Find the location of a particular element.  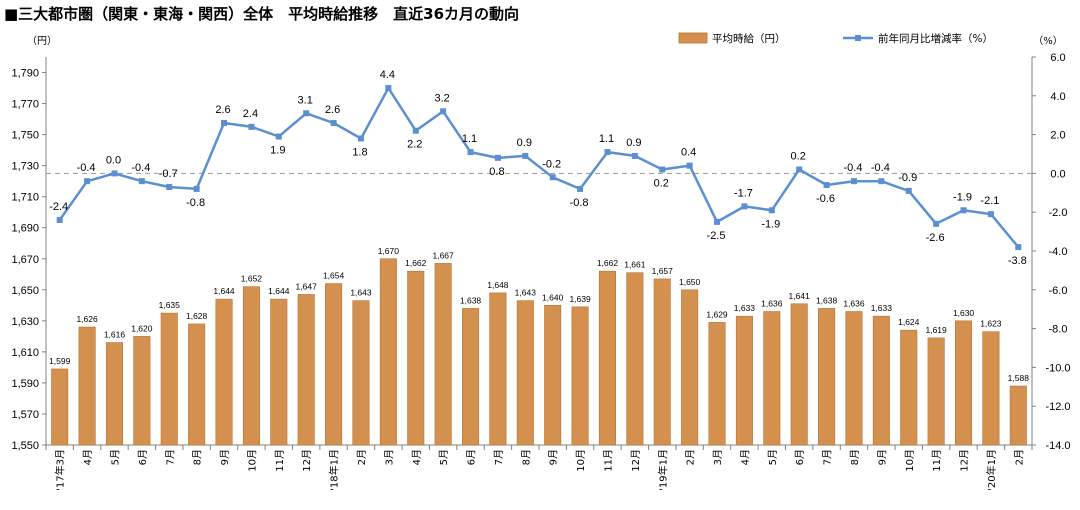

x-tick-label: 9月 is located at coordinates (882, 457).